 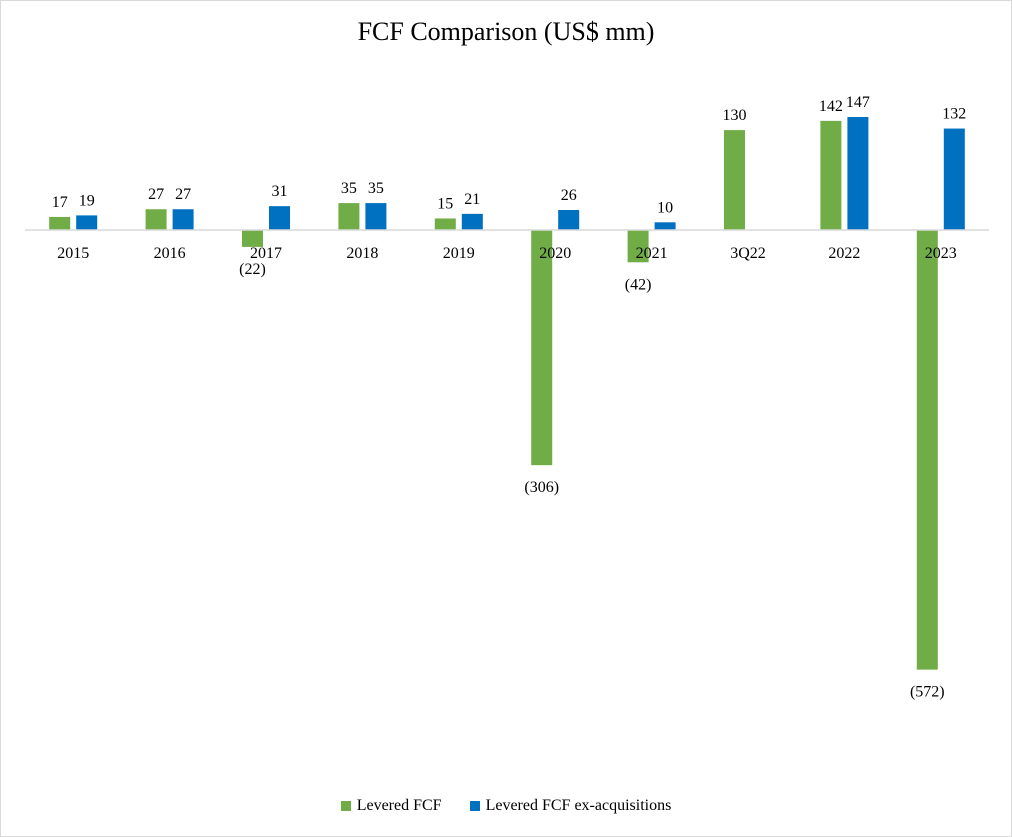 What do you see at coordinates (399, 805) in the screenshot?
I see `legend-label-levered-fcf: Levered FCF` at bounding box center [399, 805].